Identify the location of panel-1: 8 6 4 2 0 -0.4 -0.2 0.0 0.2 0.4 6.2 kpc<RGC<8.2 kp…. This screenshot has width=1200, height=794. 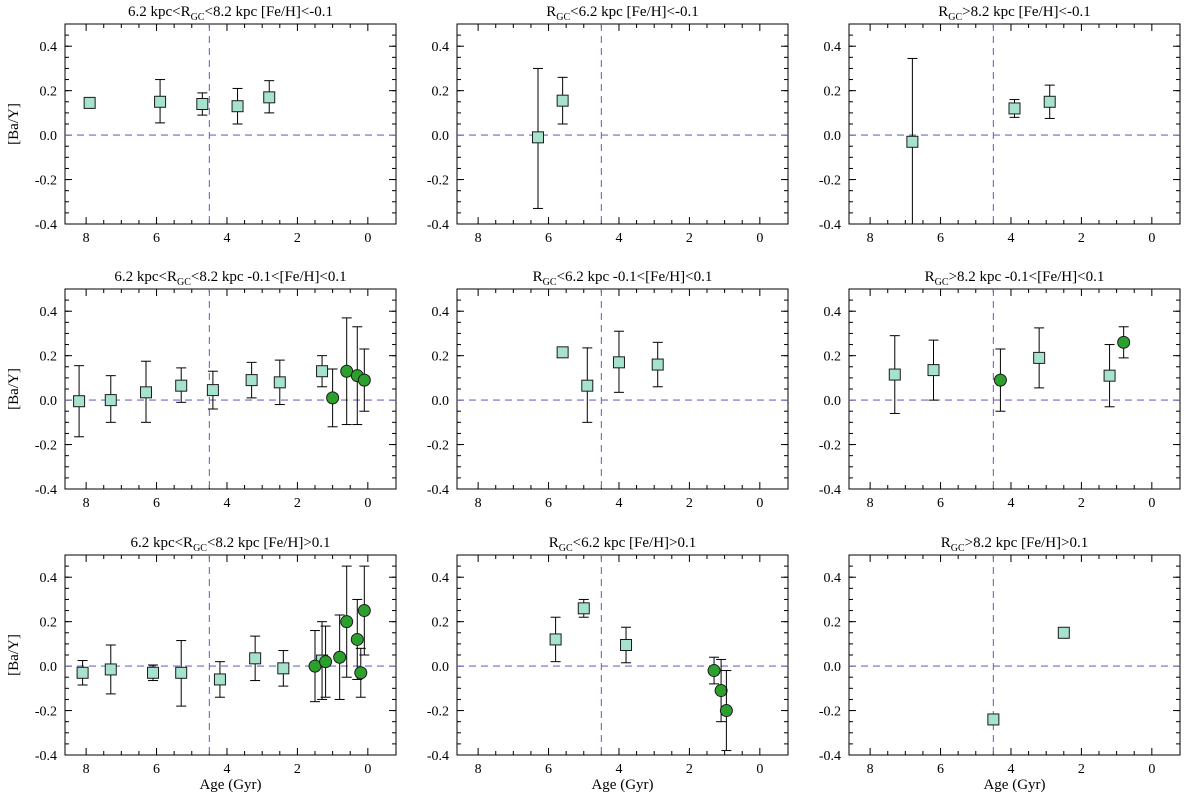
(201, 125).